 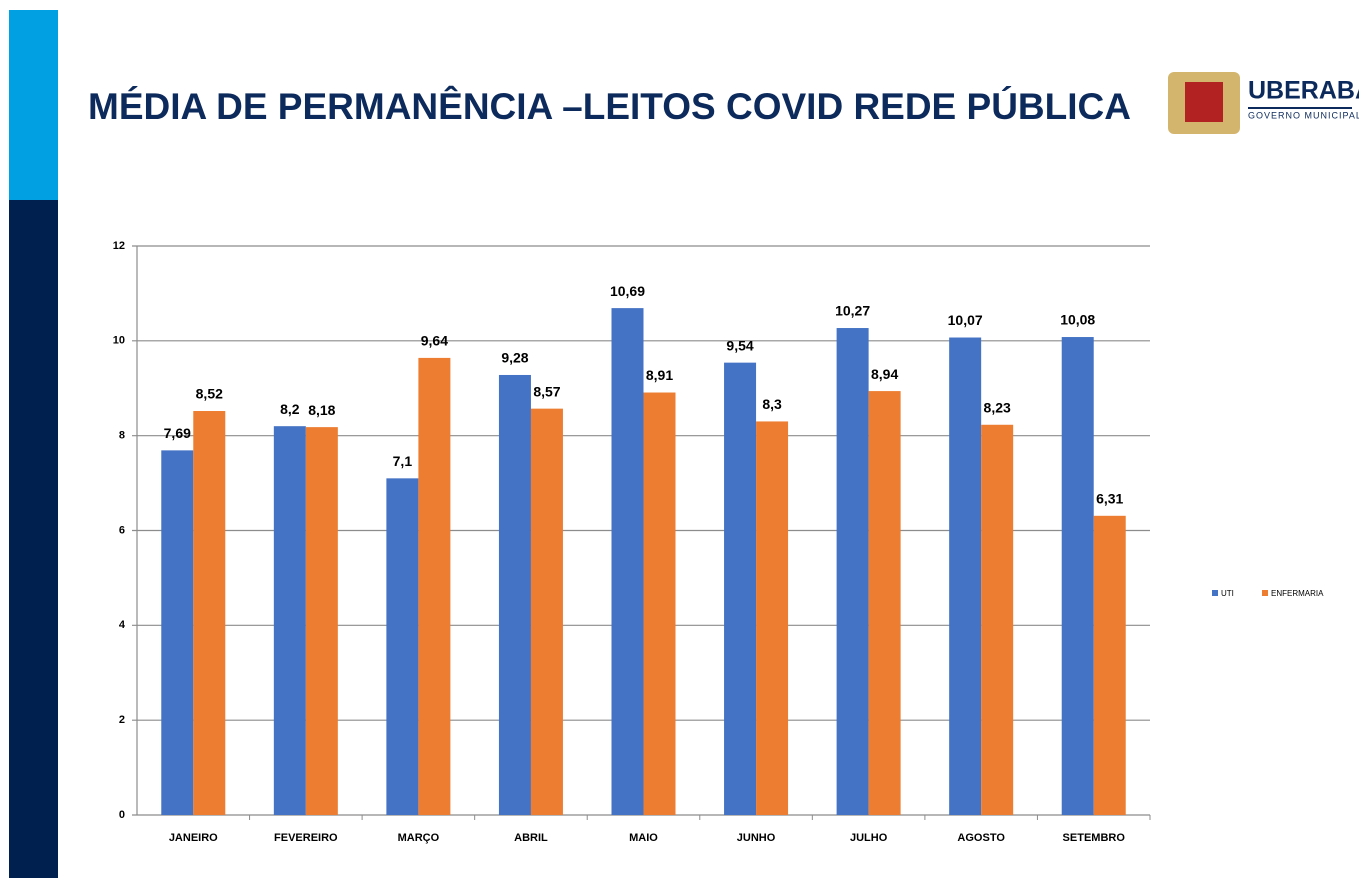 I want to click on data-label: 9,54, so click(x=739, y=345).